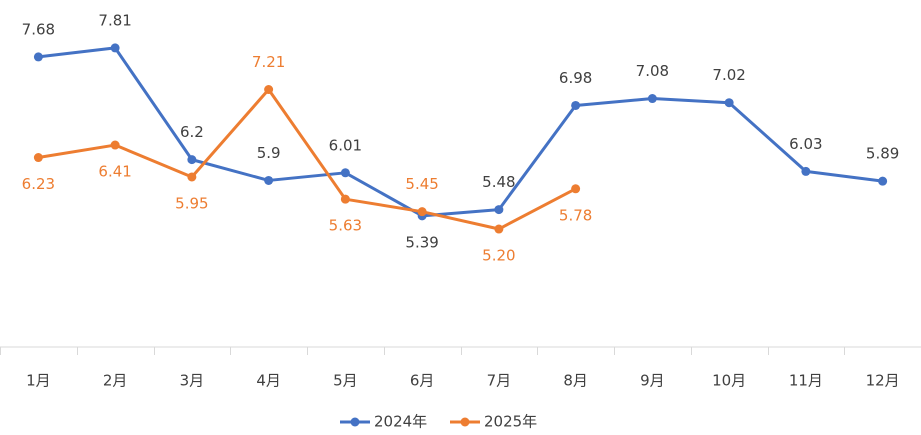 The image size is (921, 435). What do you see at coordinates (729, 381) in the screenshot?
I see `x-tick-label: 10月` at bounding box center [729, 381].